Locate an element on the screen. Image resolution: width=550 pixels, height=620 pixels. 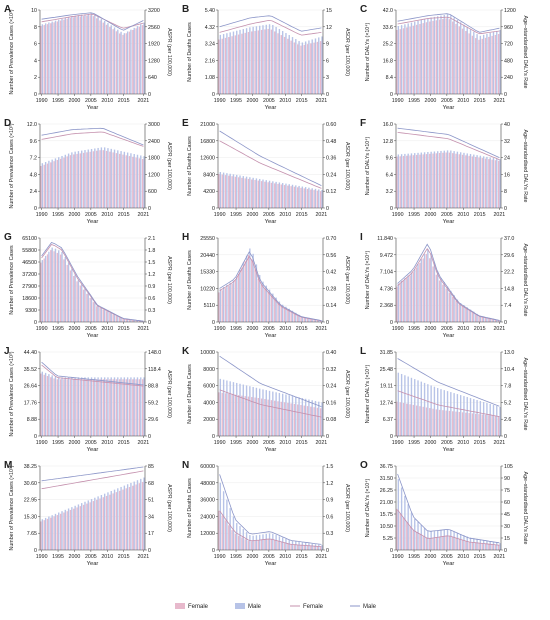
x-tick-label: 2010 is located at coordinates (107, 557).